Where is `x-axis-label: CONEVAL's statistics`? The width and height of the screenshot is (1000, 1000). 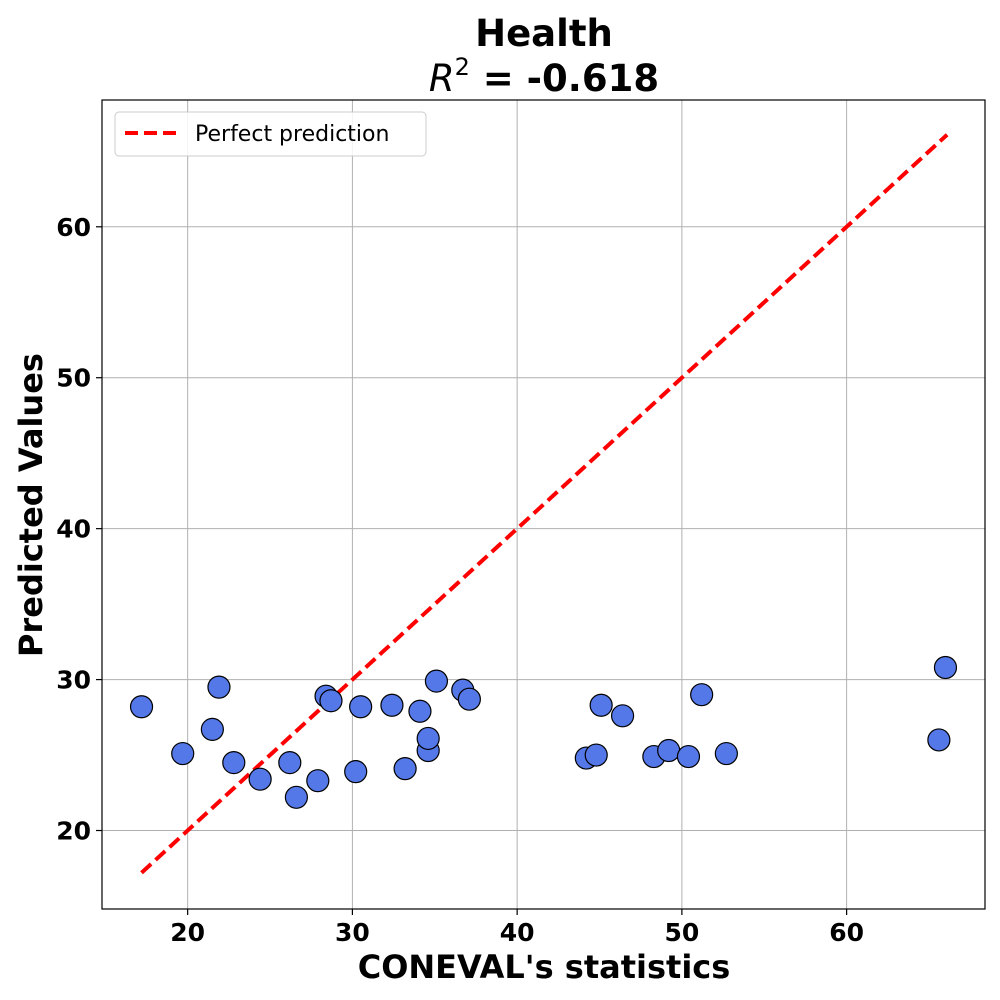
x-axis-label: CONEVAL's statistics is located at coordinates (544, 967).